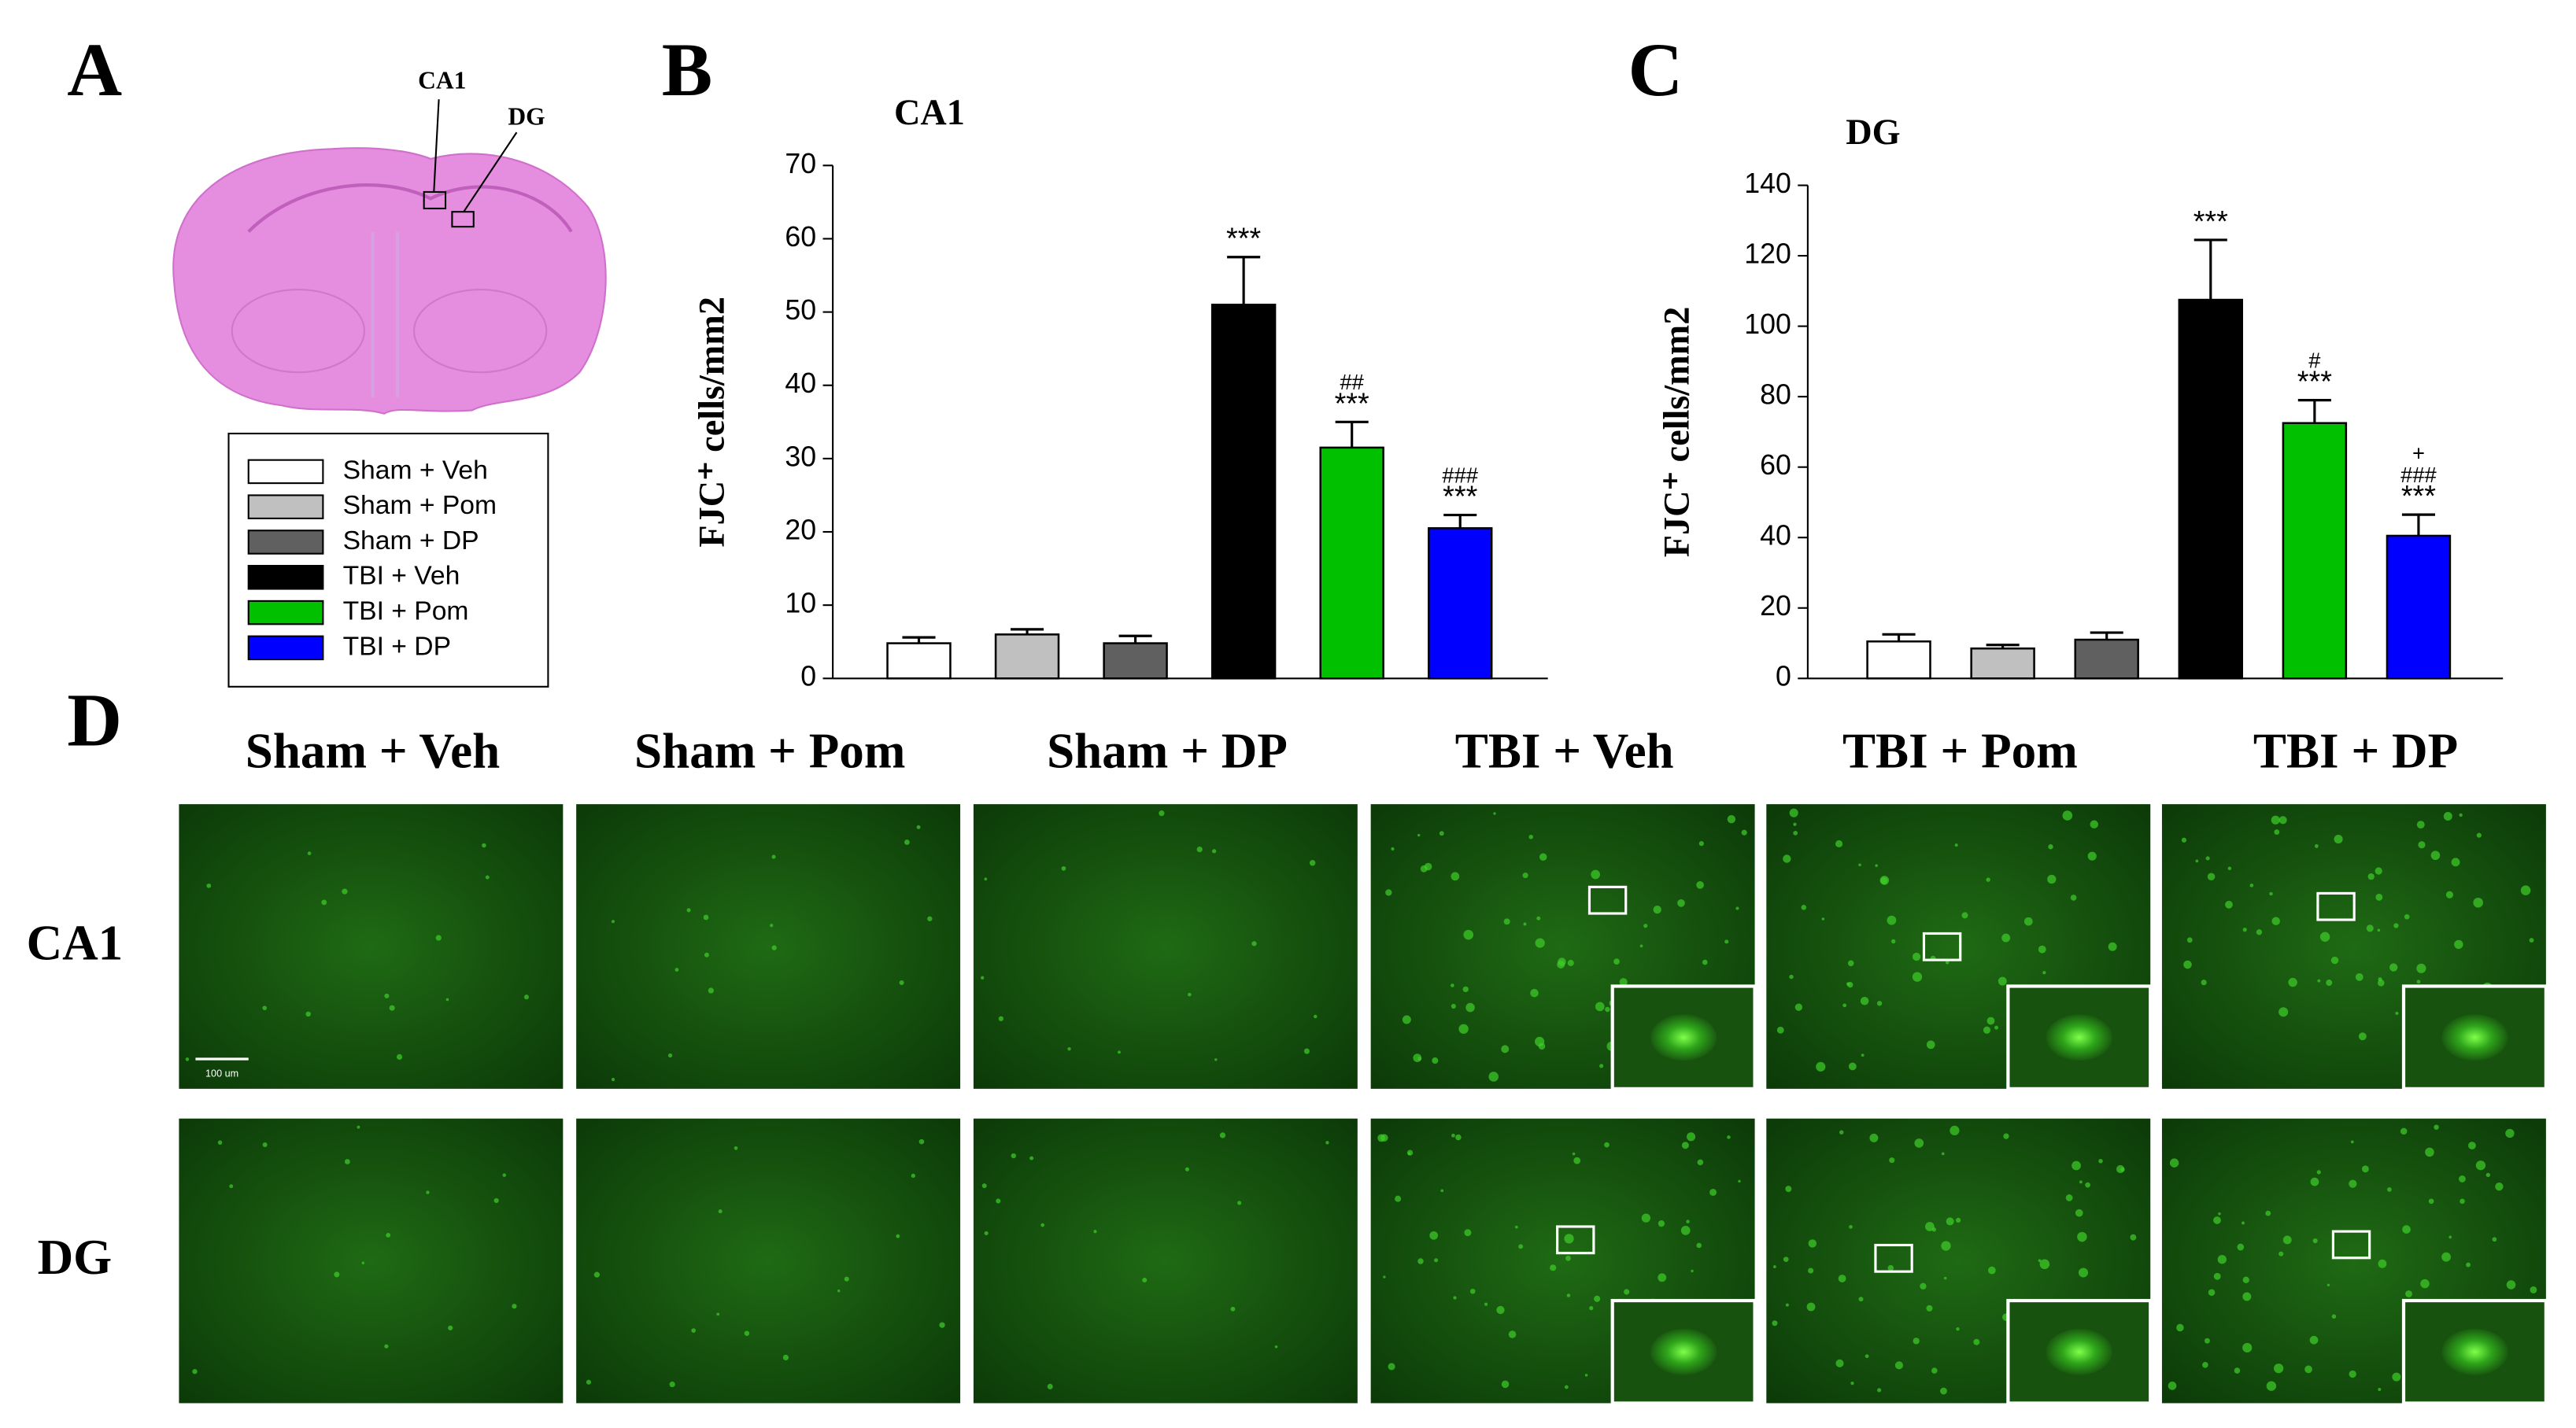  Describe the element at coordinates (808, 676) in the screenshot. I see `y-tick-label: 0` at that location.